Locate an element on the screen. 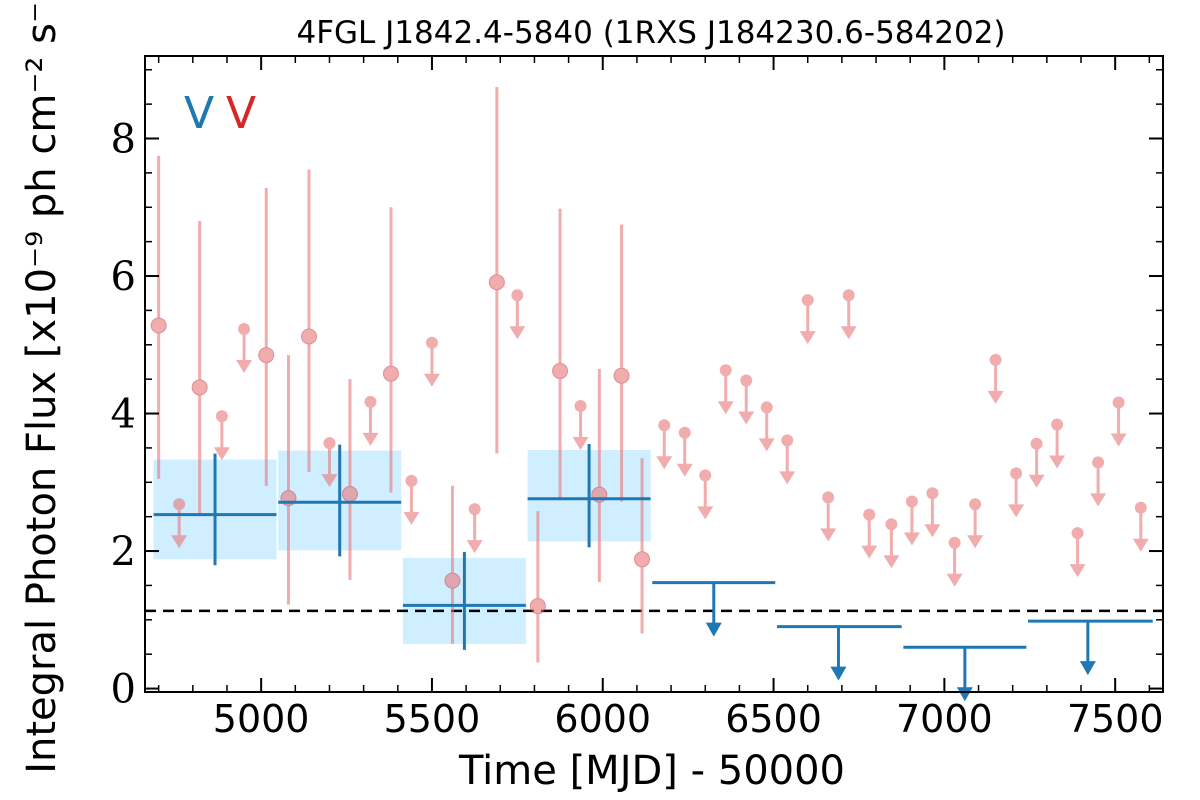  y-tick-label: 6 is located at coordinates (123, 277).